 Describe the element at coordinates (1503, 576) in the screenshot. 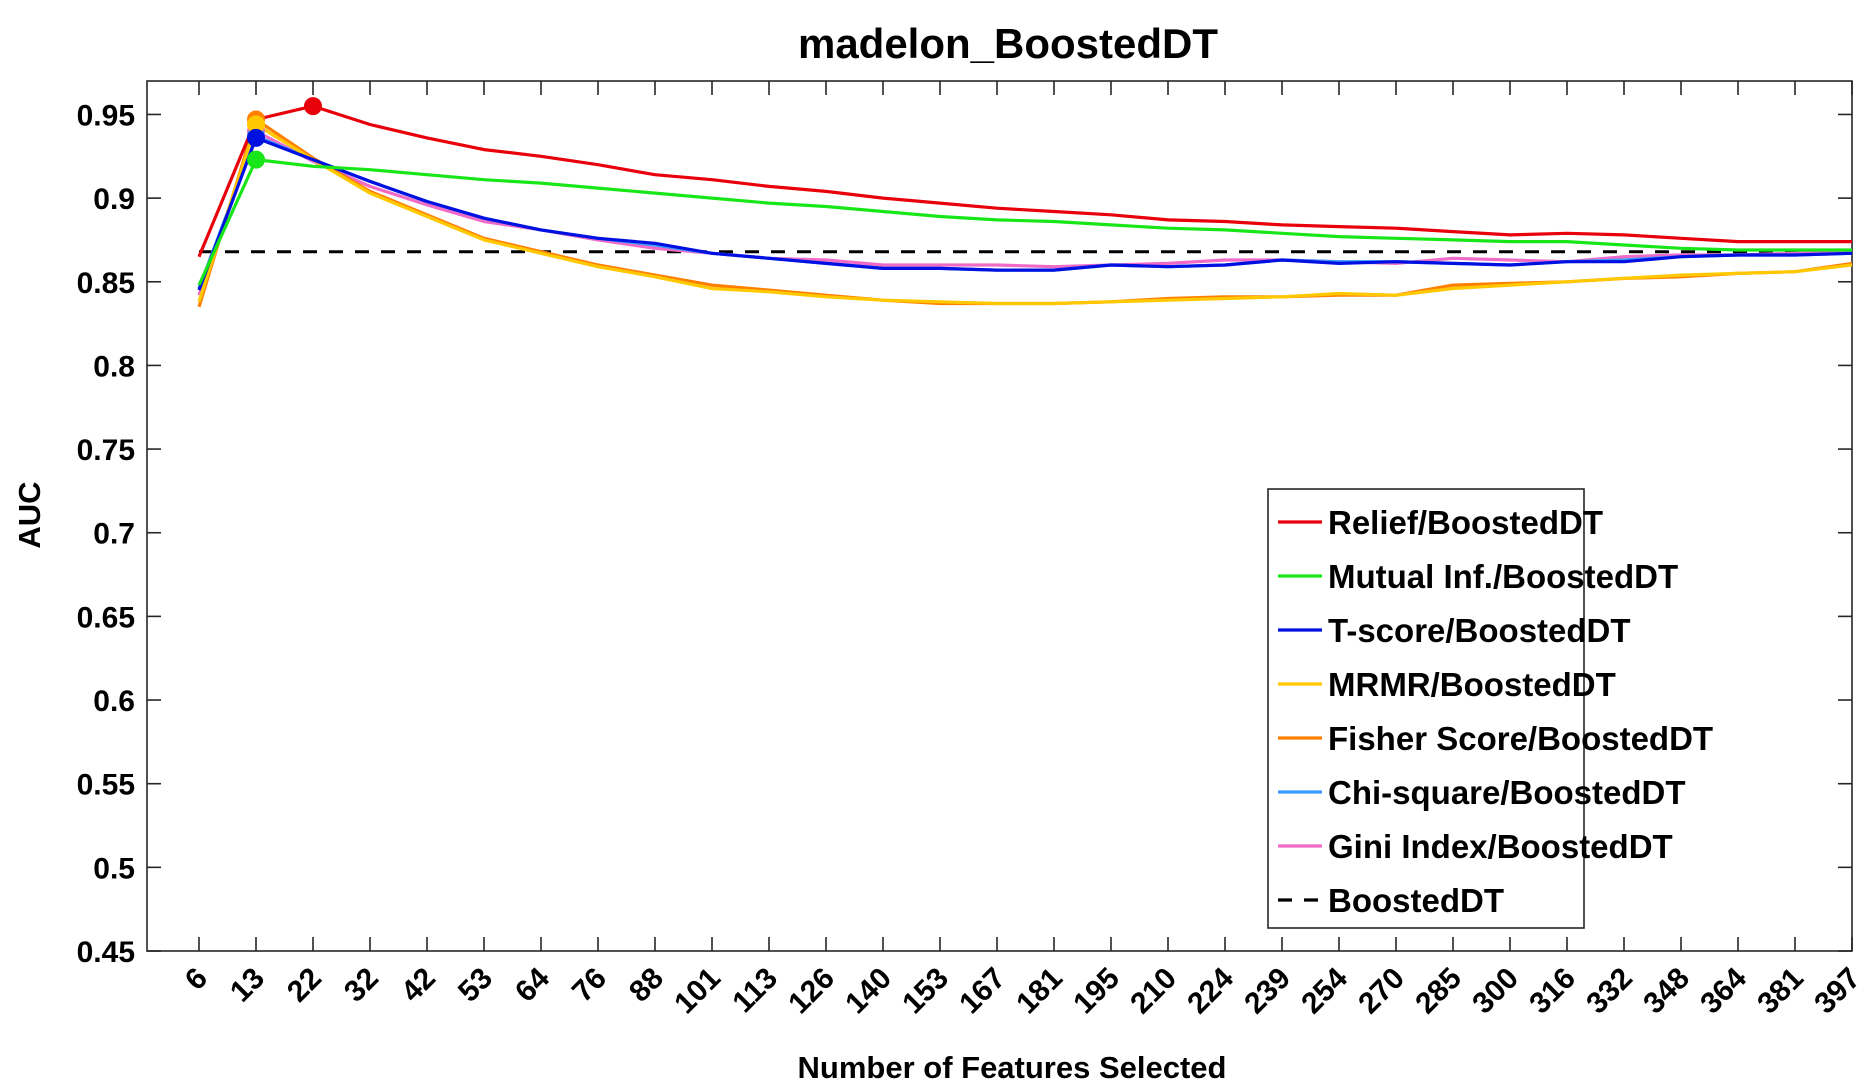

I see `legend-entry-label: Mutual Inf./BoostedDT` at that location.